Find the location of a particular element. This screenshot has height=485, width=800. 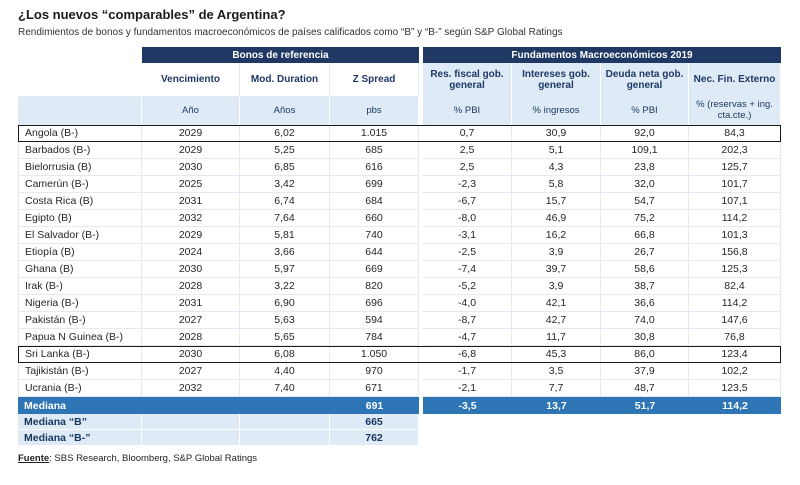

table-row: Egipto (B) 2032 7,64 660 -8,0 46,9 75,2 114,2 is located at coordinates (399, 218).